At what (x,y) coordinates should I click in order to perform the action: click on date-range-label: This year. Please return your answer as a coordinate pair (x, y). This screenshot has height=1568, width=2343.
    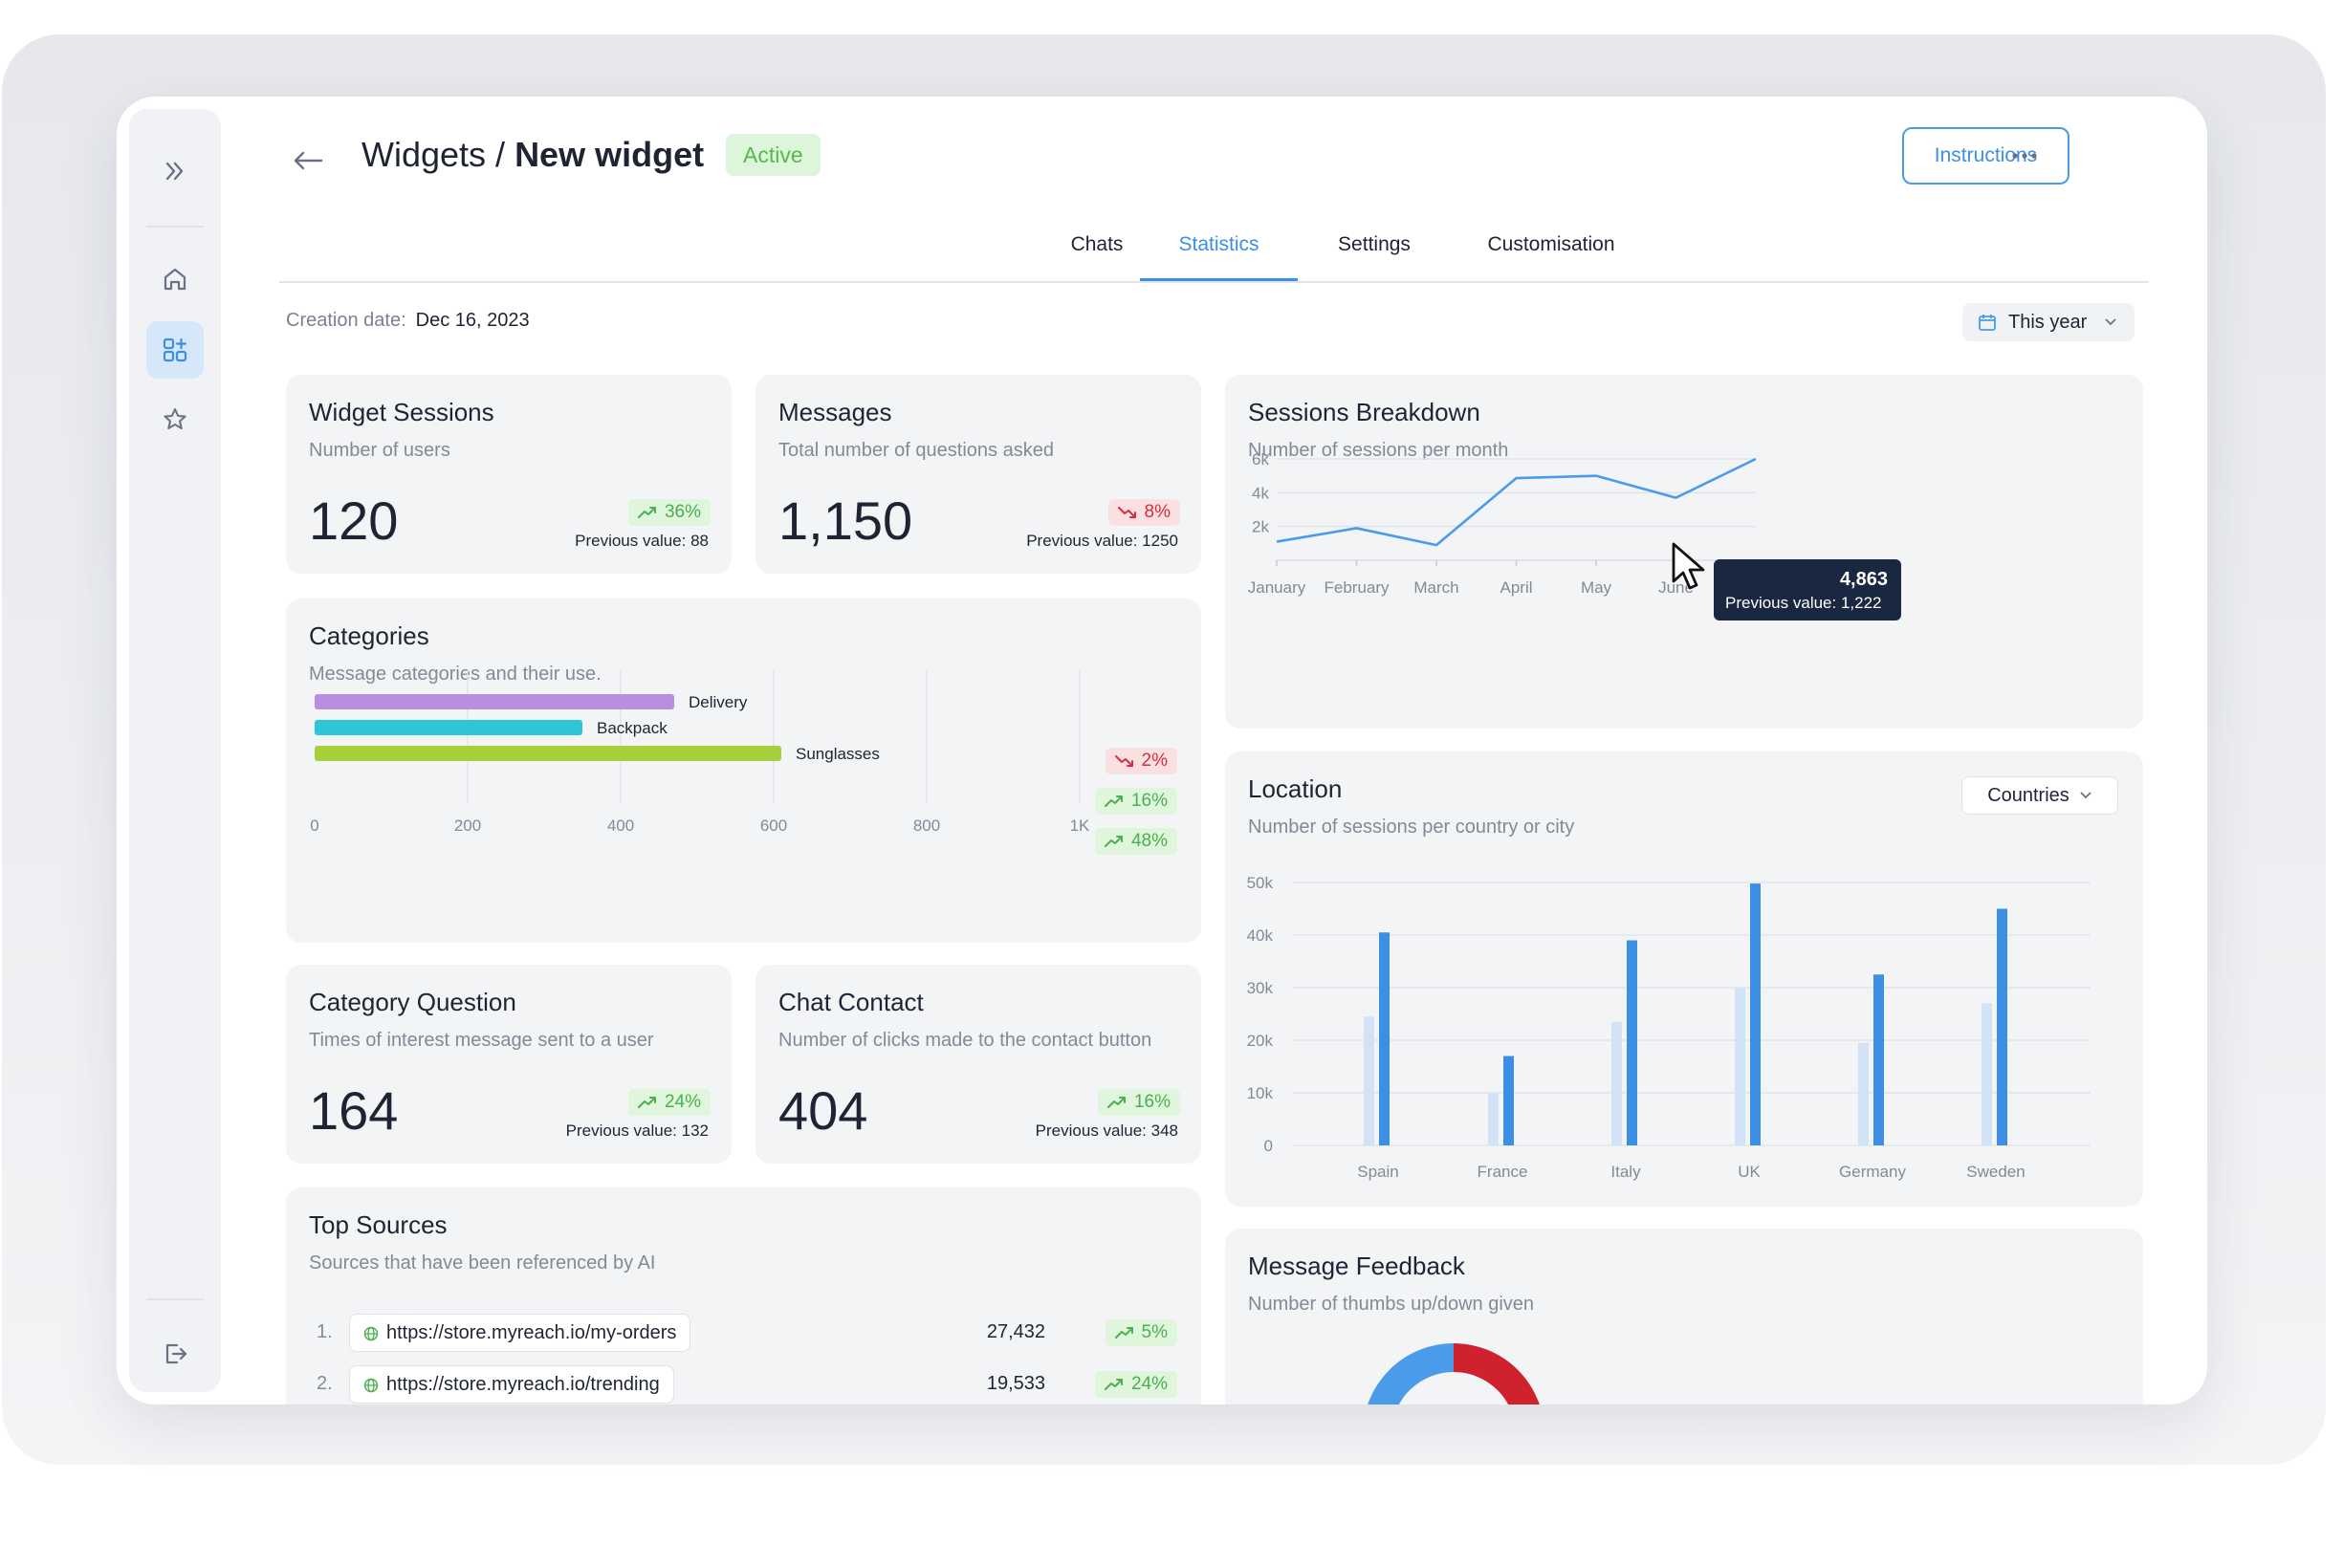
    Looking at the image, I should click on (2048, 322).